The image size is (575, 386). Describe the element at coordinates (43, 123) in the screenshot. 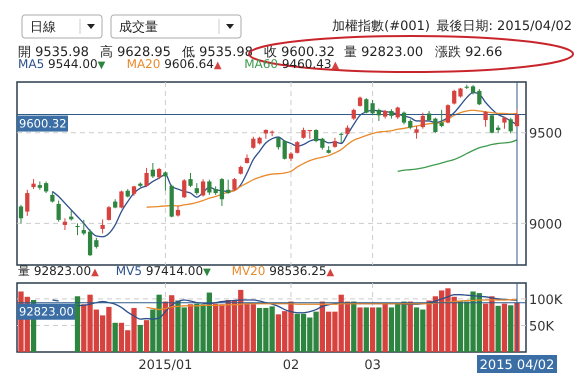

I see `ref-line-label: 9600.32` at that location.